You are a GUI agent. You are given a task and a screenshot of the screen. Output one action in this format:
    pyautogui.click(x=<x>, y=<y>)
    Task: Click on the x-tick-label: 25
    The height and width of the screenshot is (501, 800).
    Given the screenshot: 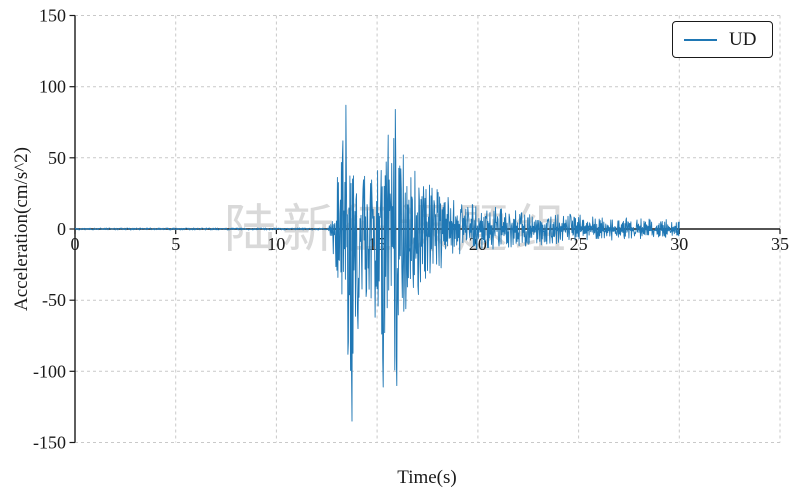 What is the action you would take?
    pyautogui.click(x=579, y=244)
    